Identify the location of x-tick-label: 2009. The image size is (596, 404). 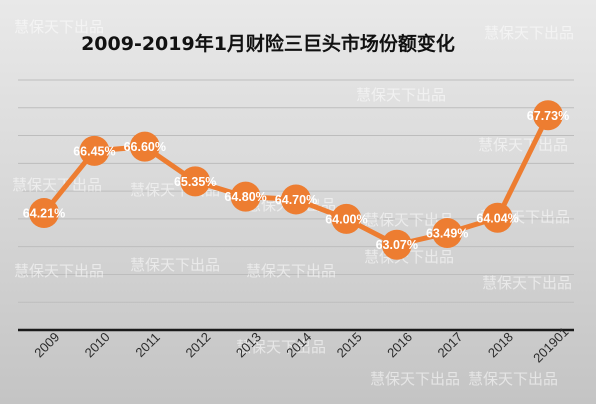
(46, 344).